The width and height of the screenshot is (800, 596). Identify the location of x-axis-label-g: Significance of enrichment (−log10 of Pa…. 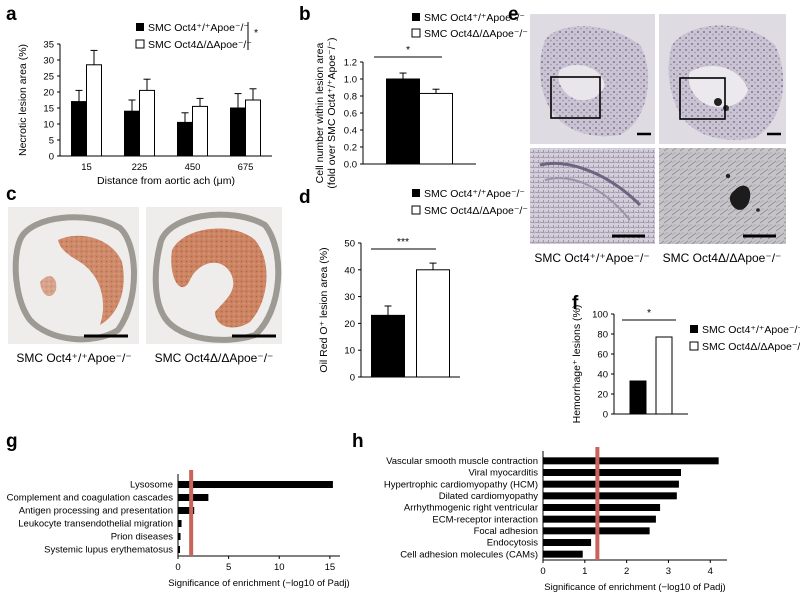
(258, 583).